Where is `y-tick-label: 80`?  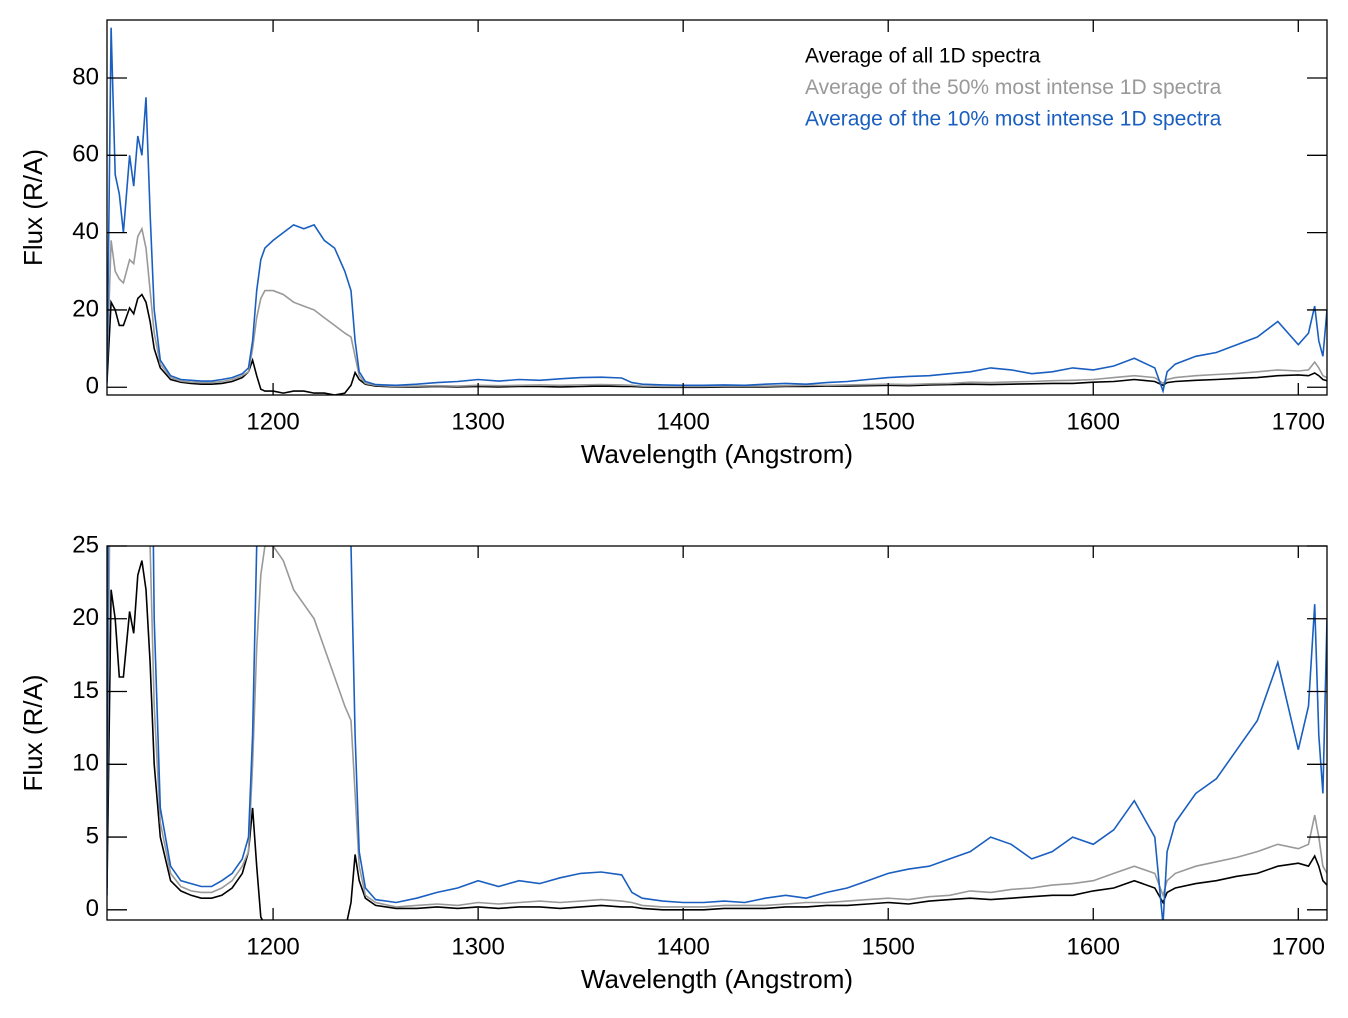 y-tick-label: 80 is located at coordinates (85, 76).